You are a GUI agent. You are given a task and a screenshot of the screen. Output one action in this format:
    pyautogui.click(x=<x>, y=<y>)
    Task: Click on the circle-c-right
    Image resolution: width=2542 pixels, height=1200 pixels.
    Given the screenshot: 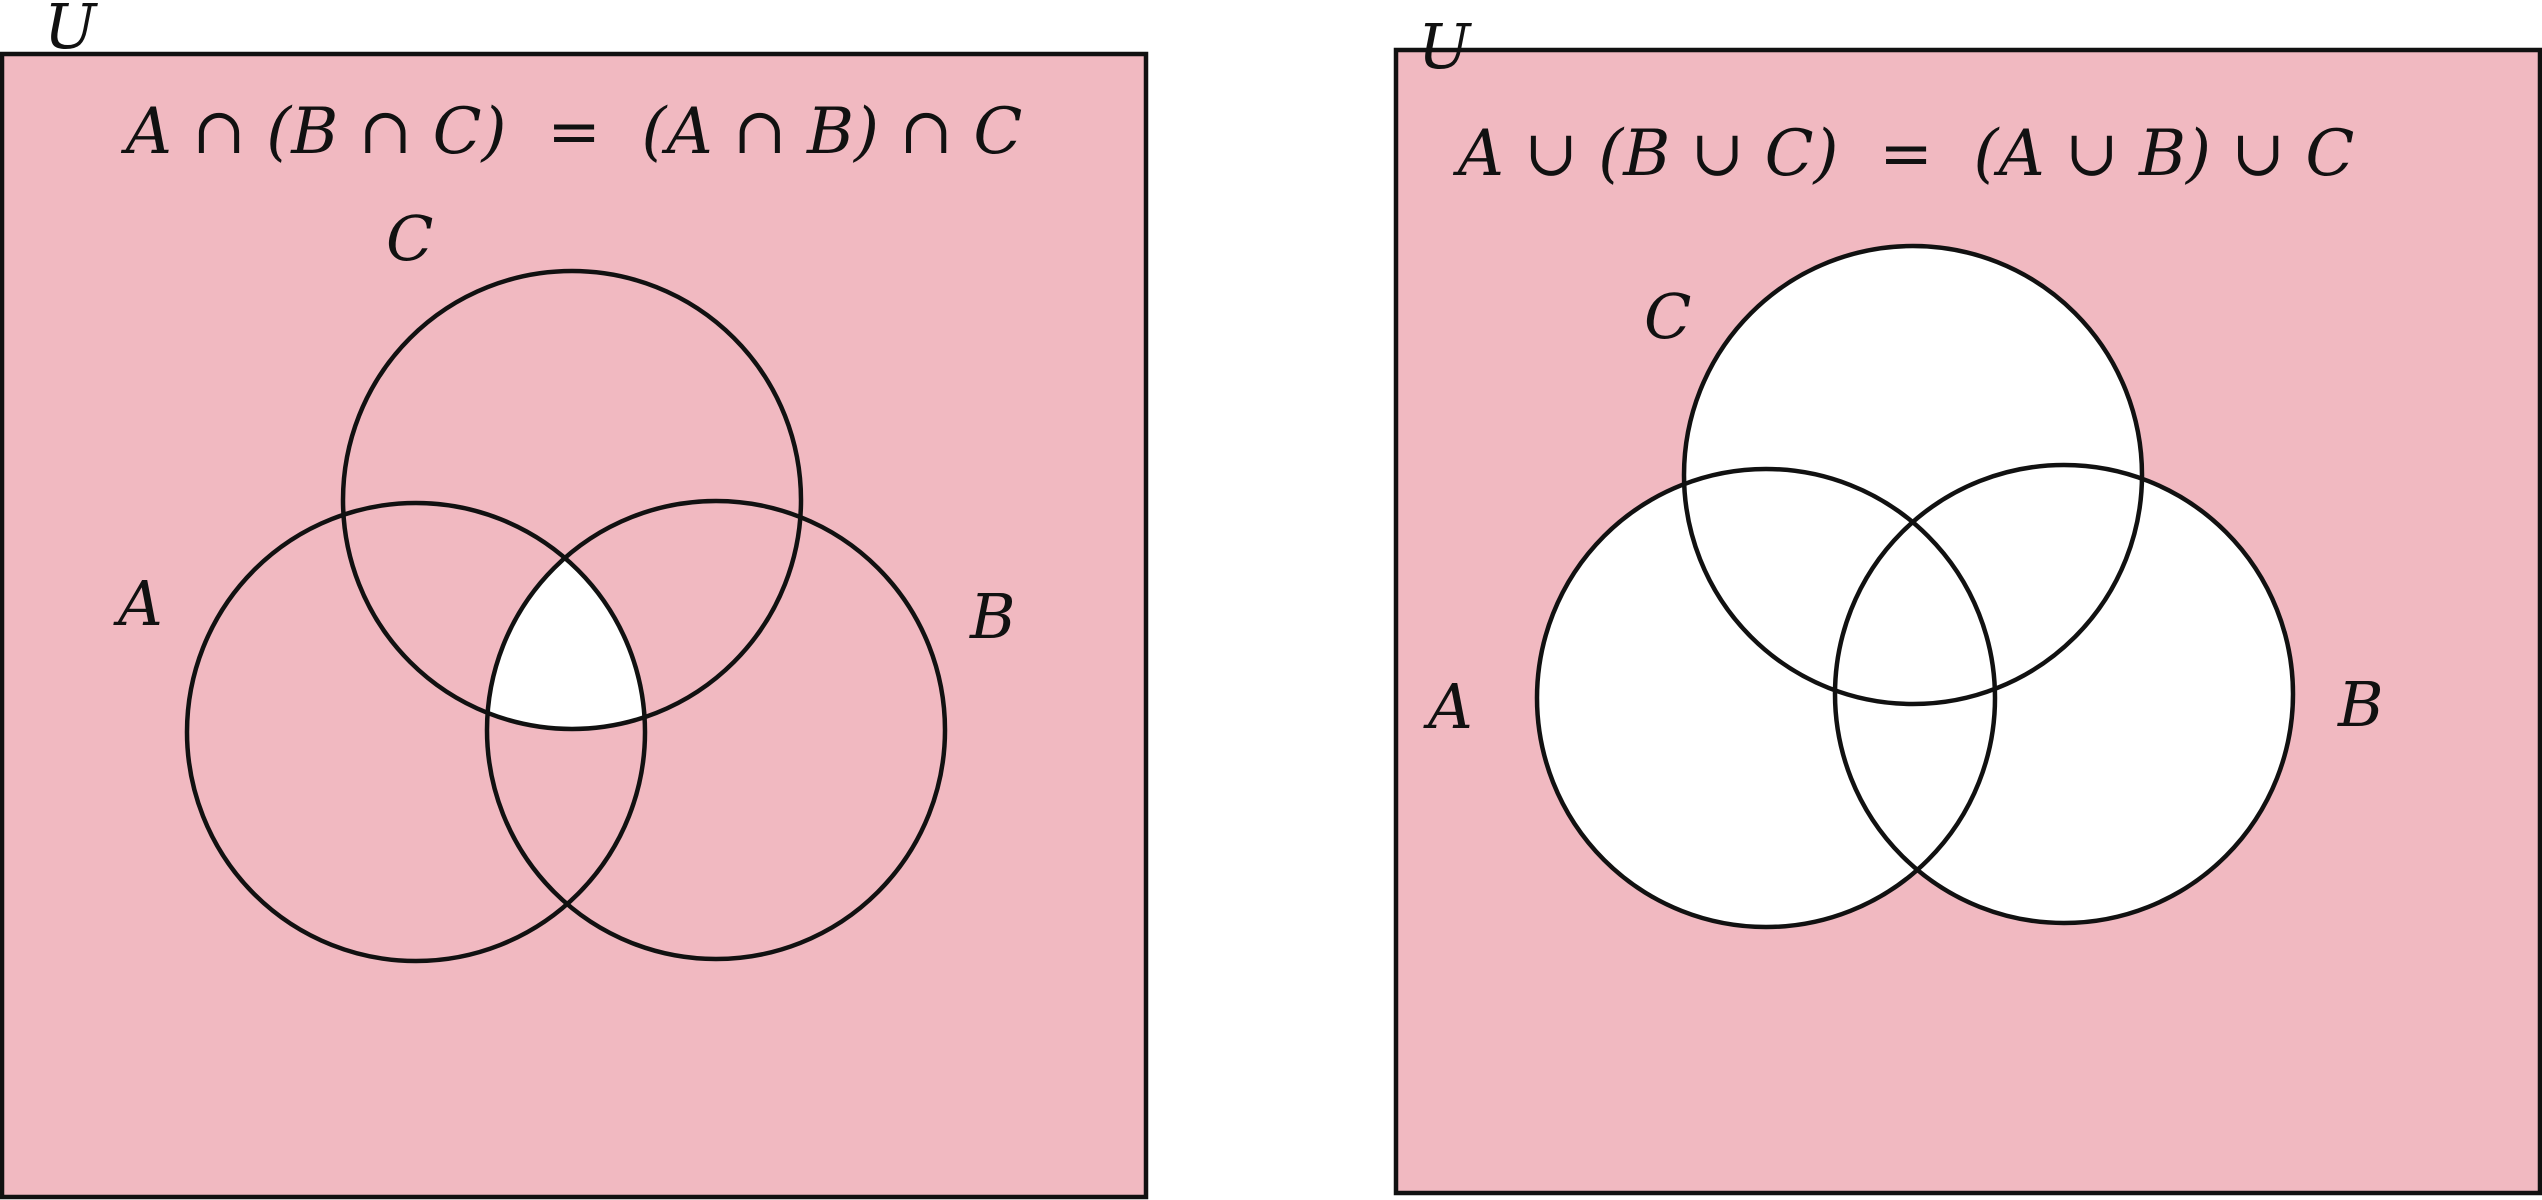 What is the action you would take?
    pyautogui.click(x=1913, y=475)
    